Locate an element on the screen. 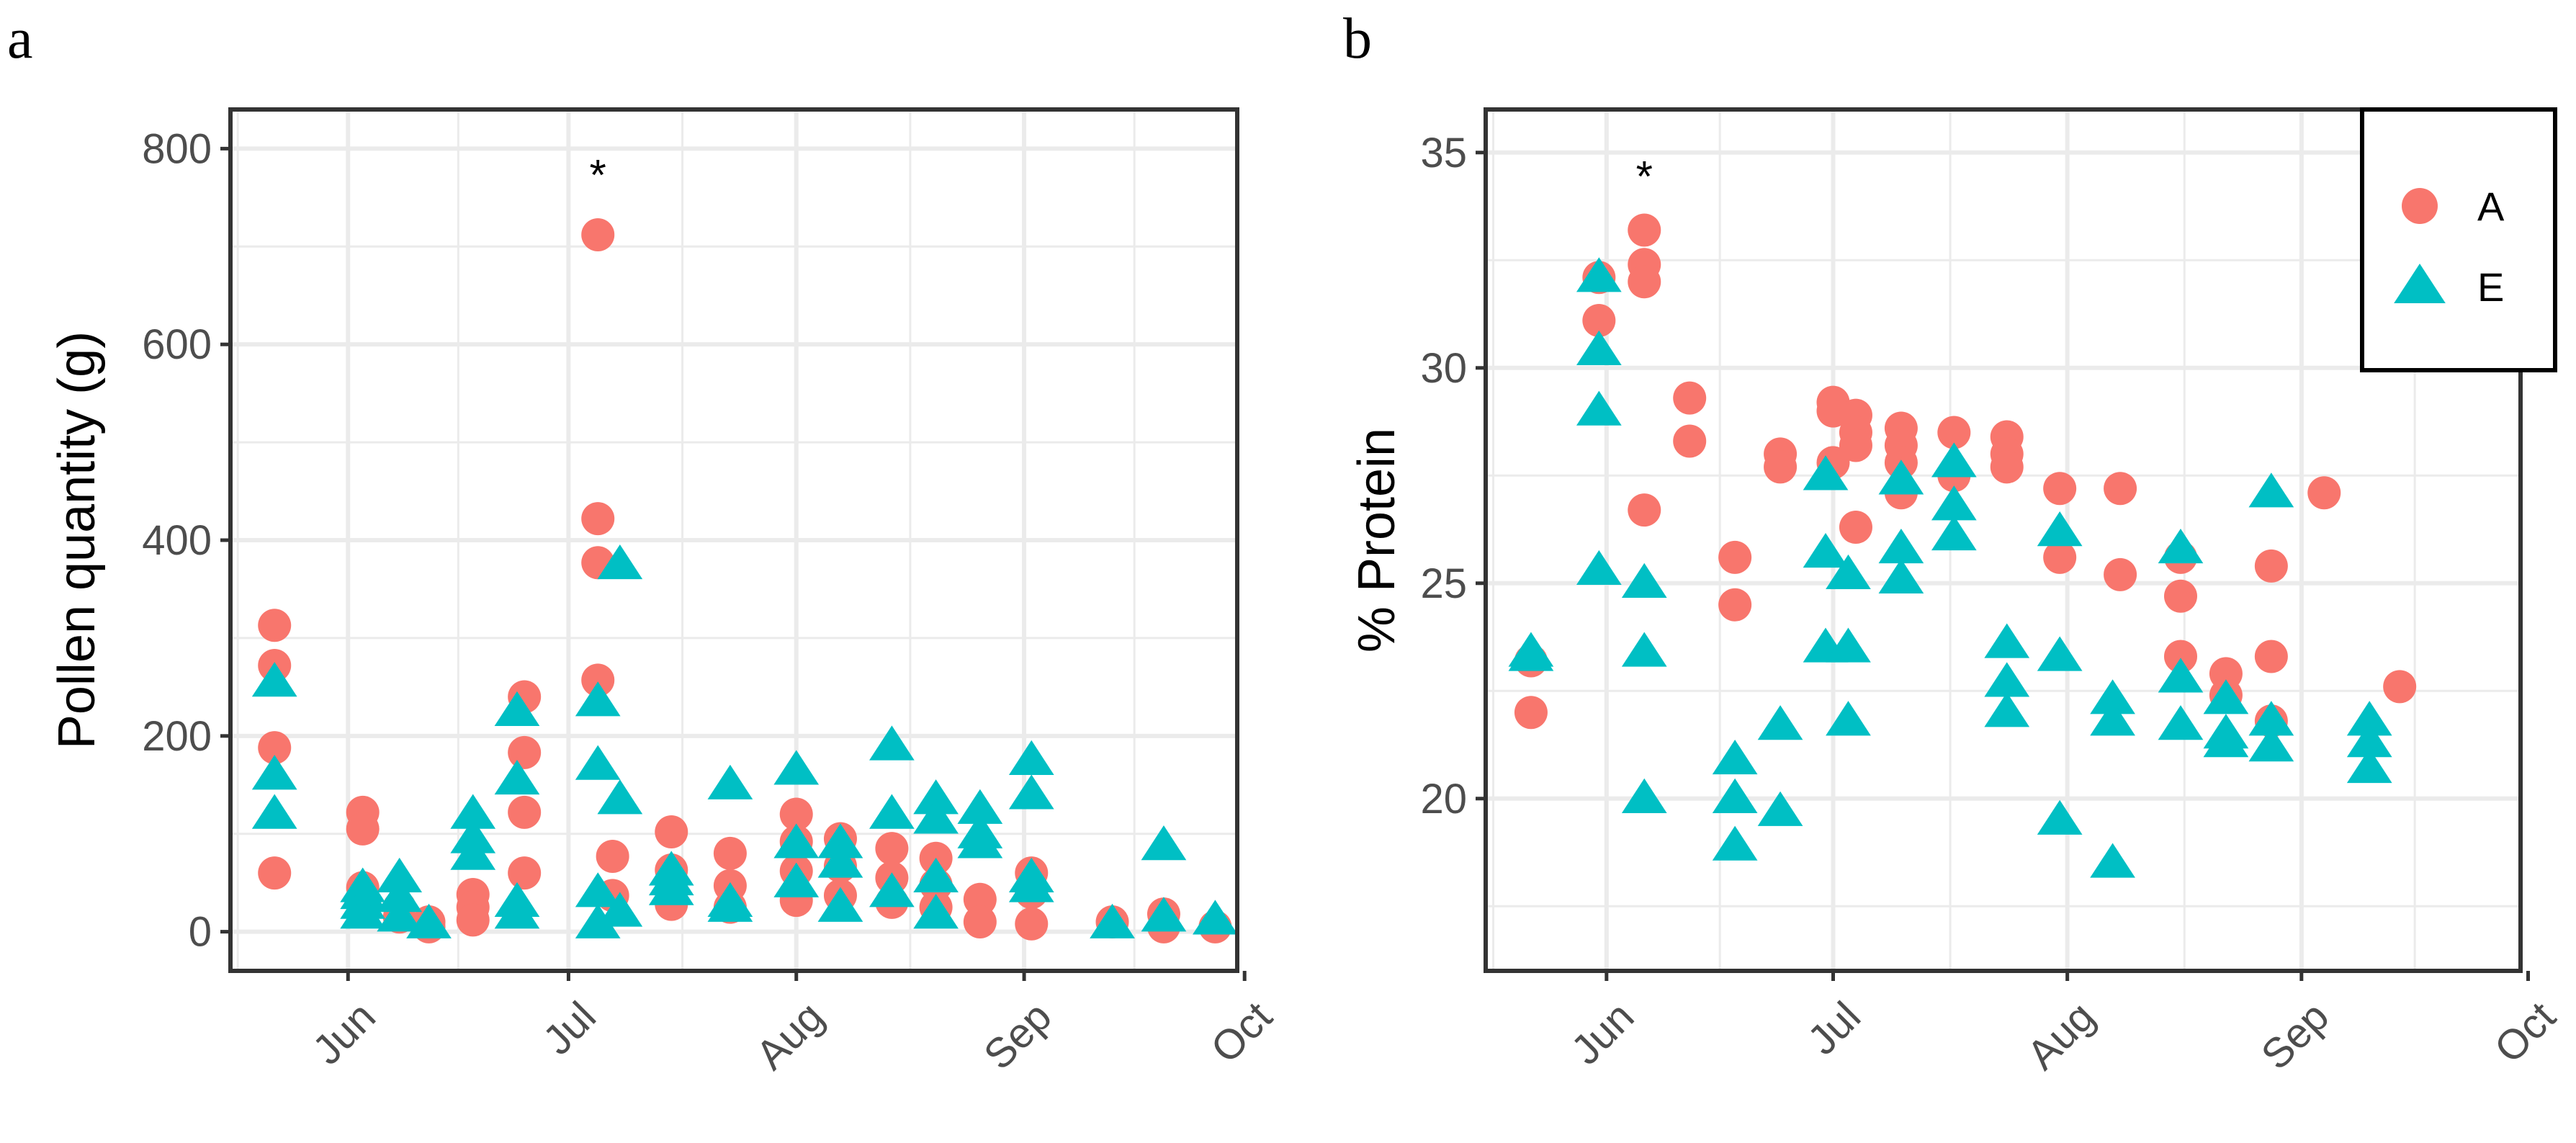 The height and width of the screenshot is (1143, 2576). panel-b-letter: b is located at coordinates (1357, 39).